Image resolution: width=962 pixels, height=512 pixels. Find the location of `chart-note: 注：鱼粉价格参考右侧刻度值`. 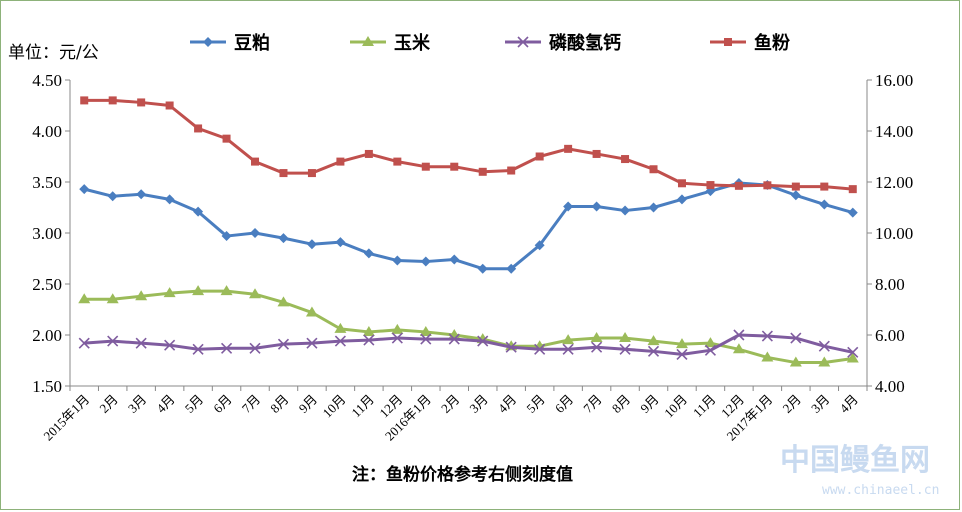

chart-note: 注：鱼粉价格参考右侧刻度值 is located at coordinates (462, 474).